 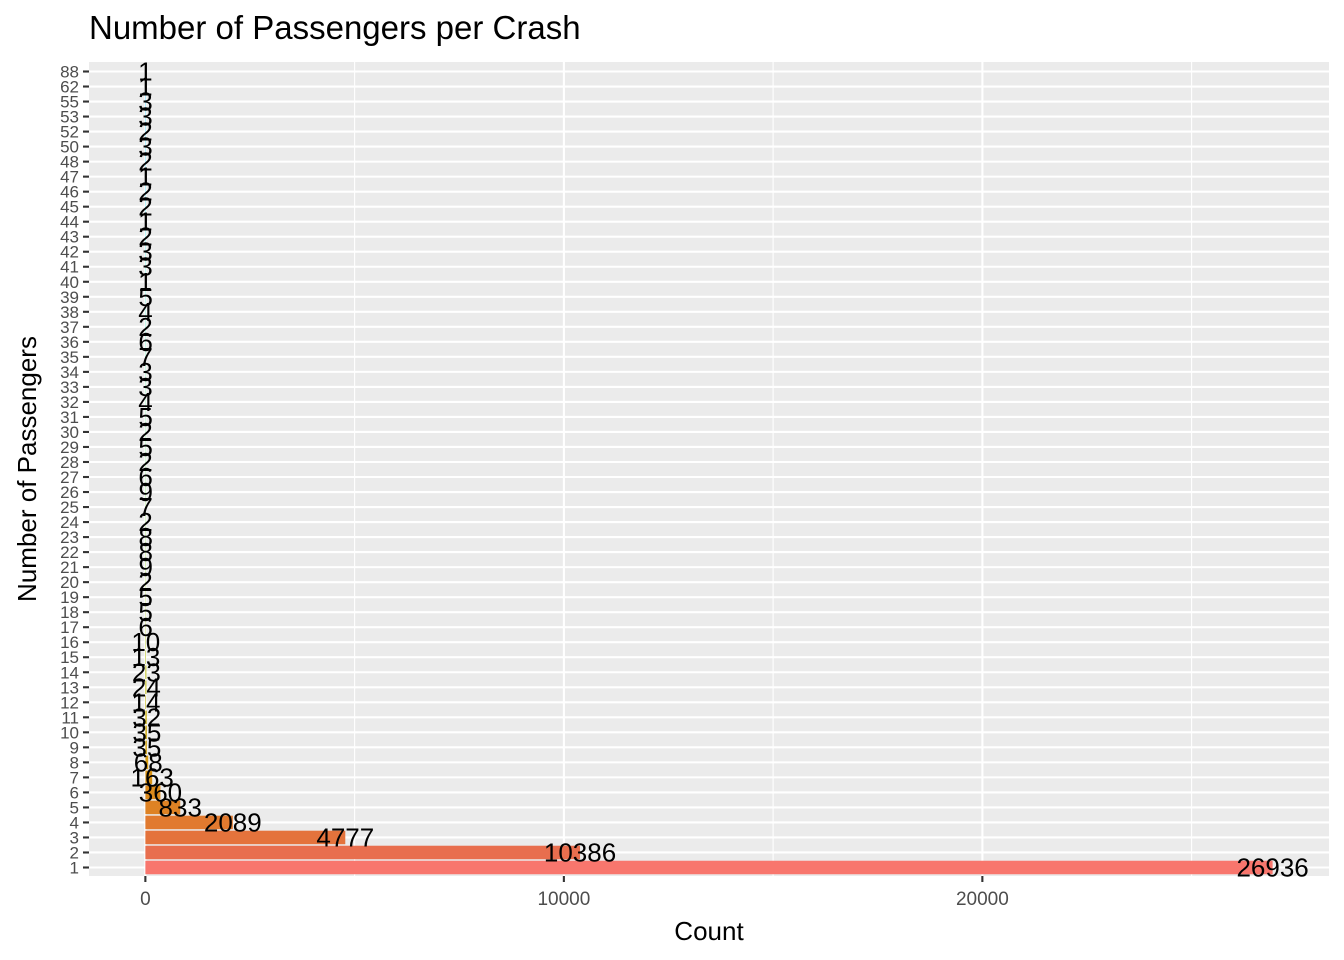 I want to click on y-tick-label: 28, so click(x=69, y=462).